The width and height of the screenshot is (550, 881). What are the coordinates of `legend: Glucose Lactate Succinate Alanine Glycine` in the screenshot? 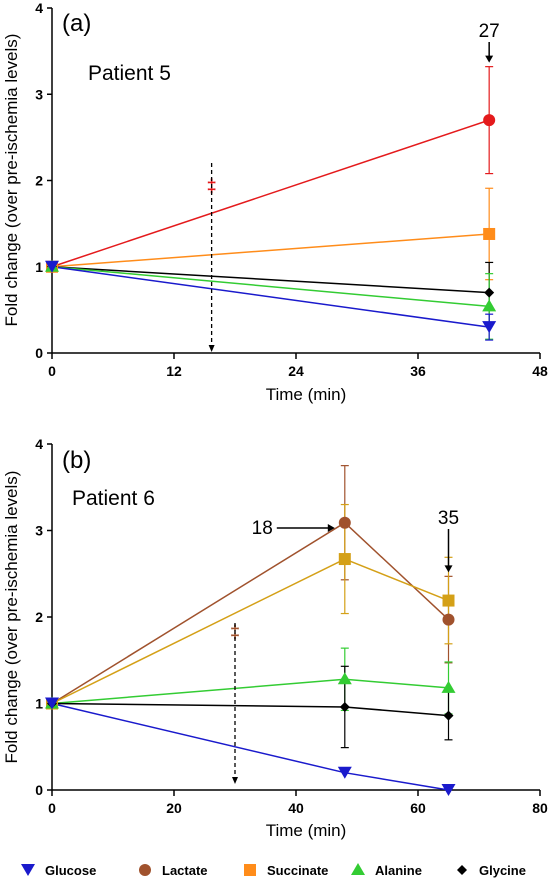 It's located at (273, 870).